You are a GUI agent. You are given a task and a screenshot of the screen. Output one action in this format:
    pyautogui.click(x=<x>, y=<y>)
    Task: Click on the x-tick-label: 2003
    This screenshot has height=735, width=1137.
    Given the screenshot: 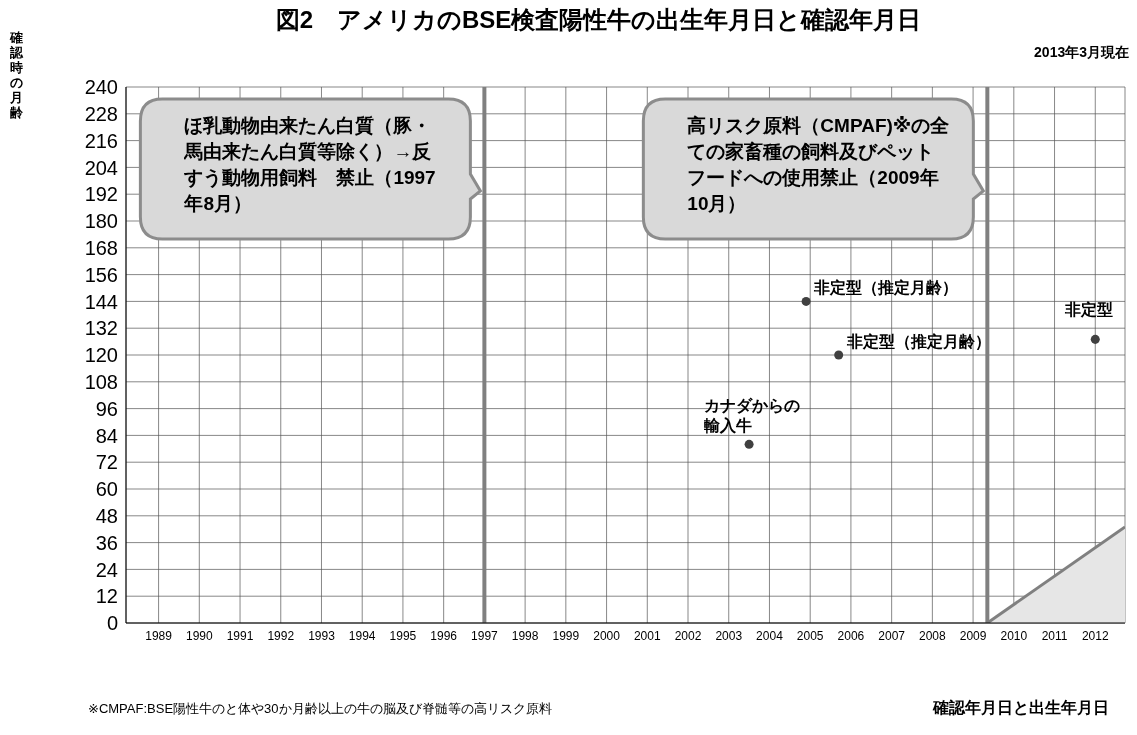 What is the action you would take?
    pyautogui.click(x=729, y=635)
    